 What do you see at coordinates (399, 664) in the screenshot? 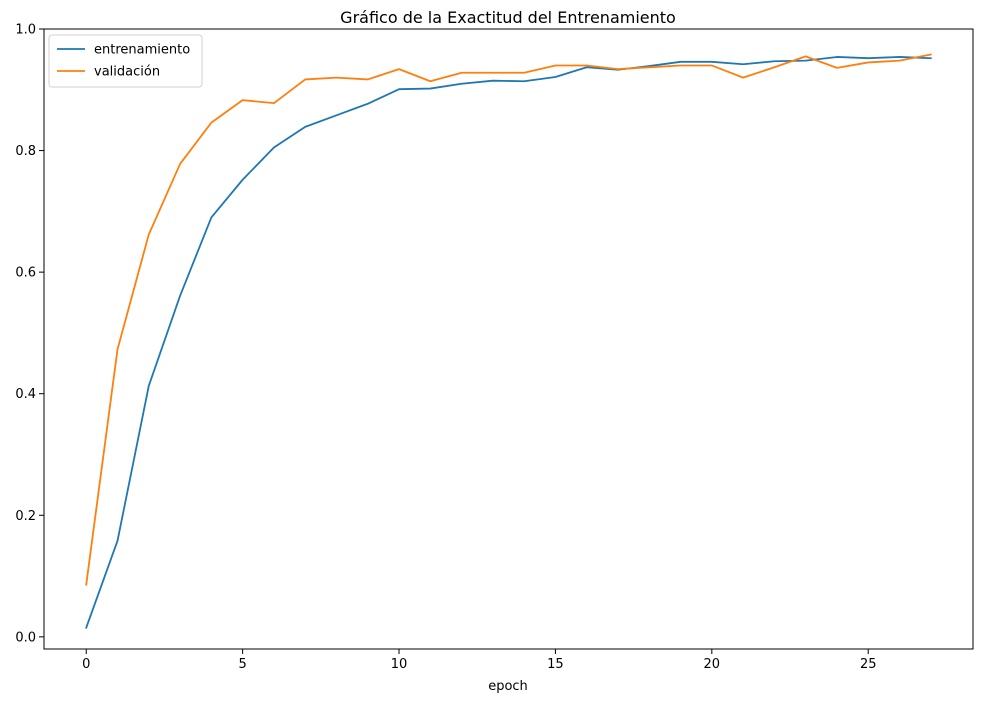
I see `x-tick-label: 10` at bounding box center [399, 664].